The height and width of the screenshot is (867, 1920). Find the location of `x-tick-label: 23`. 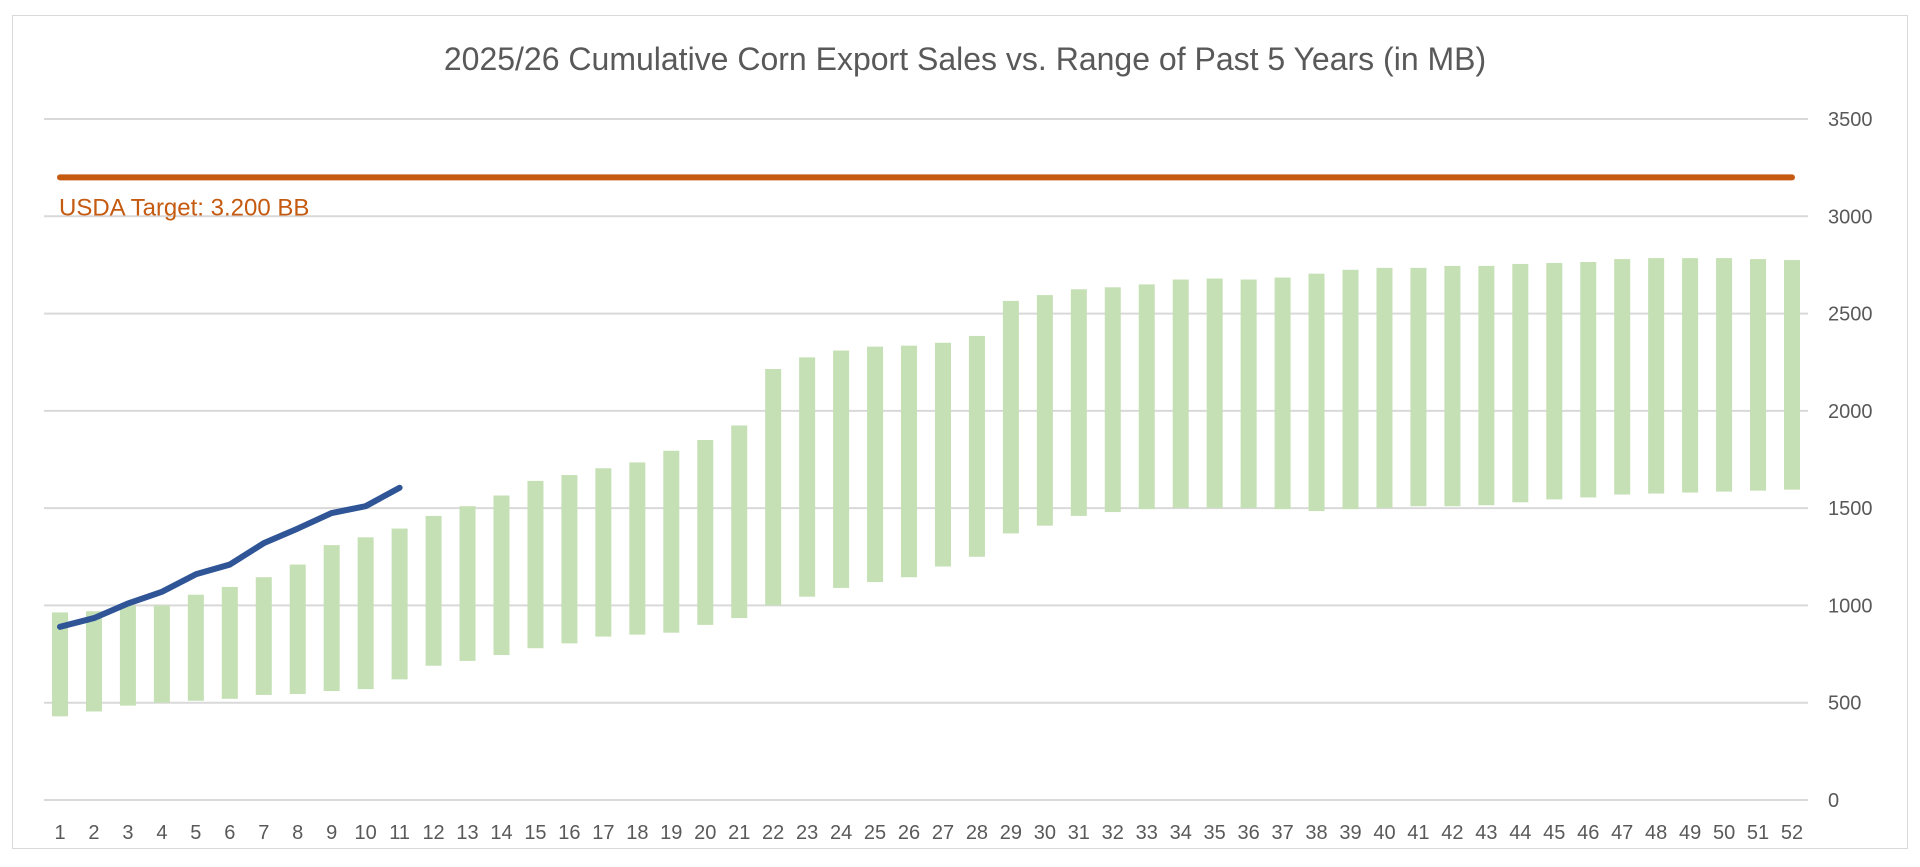

x-tick-label: 23 is located at coordinates (807, 833).